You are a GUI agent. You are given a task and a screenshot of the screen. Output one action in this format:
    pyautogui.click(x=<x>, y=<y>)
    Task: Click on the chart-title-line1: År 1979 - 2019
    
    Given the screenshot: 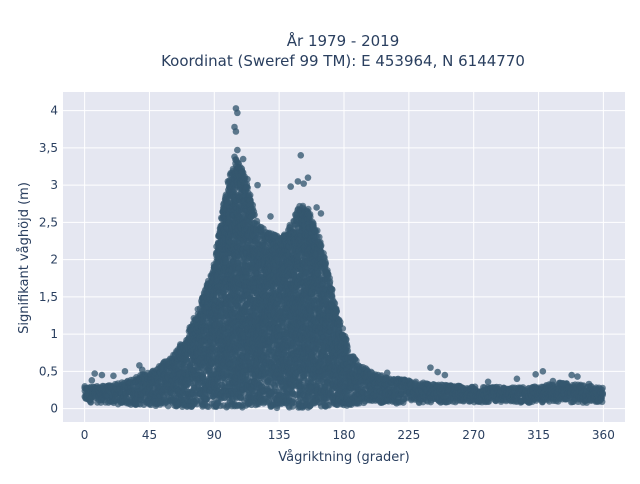 What is the action you would take?
    pyautogui.click(x=343, y=40)
    